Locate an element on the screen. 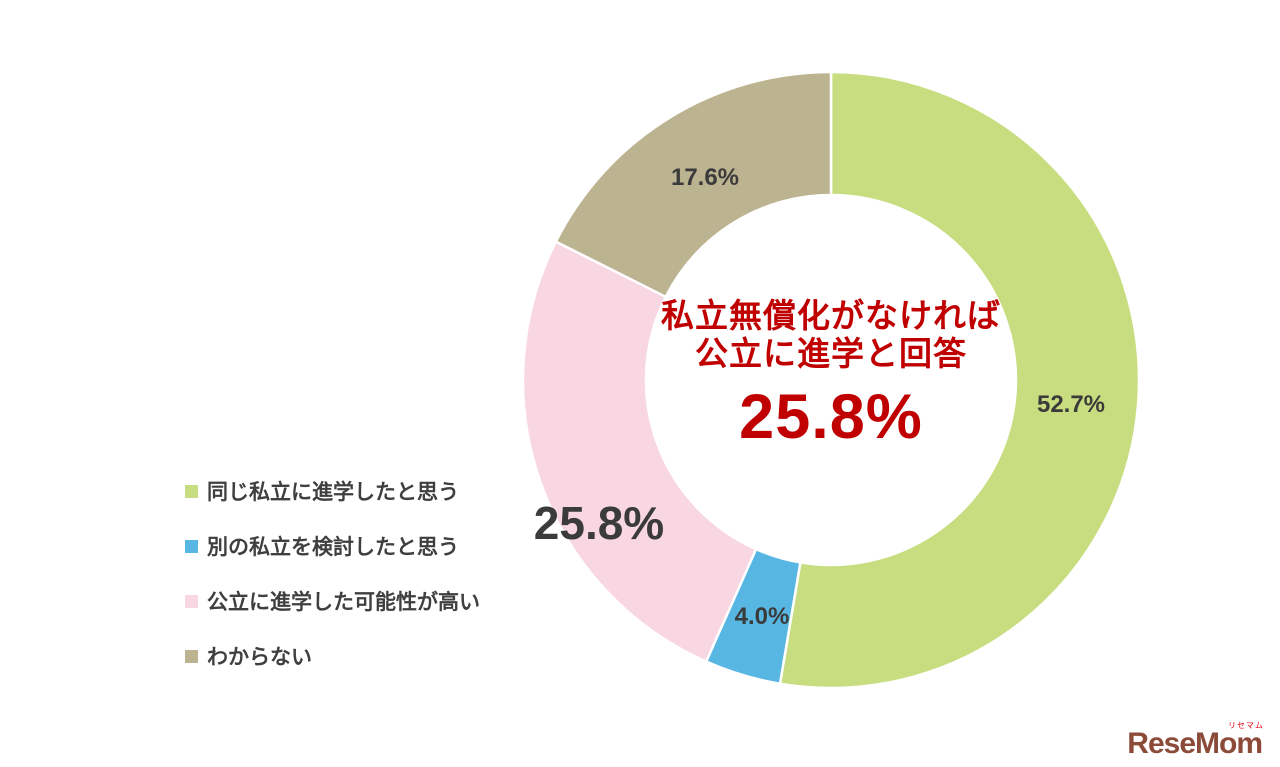  donut-center-text: 私立無償化がなければ 公立に進学と回答 25.8% is located at coordinates (831, 373).